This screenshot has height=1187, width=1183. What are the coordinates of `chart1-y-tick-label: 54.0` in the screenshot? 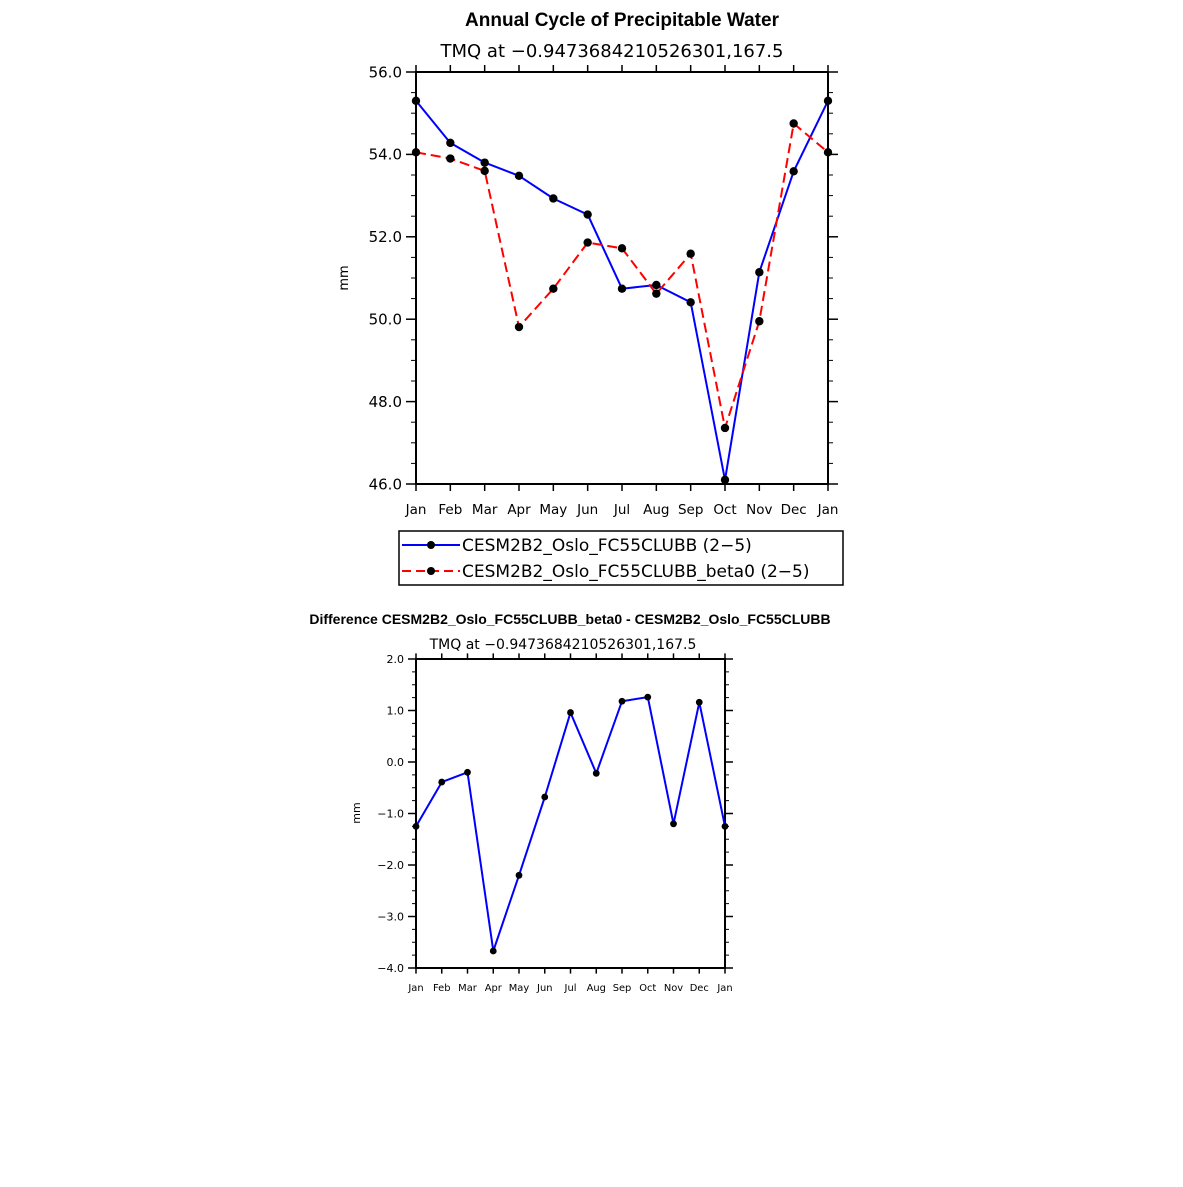 It's located at (385, 155).